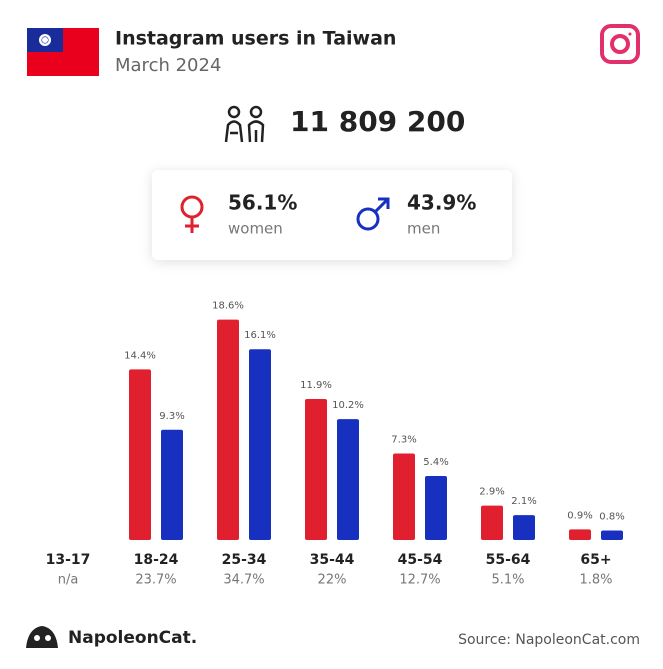  What do you see at coordinates (549, 640) in the screenshot?
I see `source: Source: NapoleonCat.com` at bounding box center [549, 640].